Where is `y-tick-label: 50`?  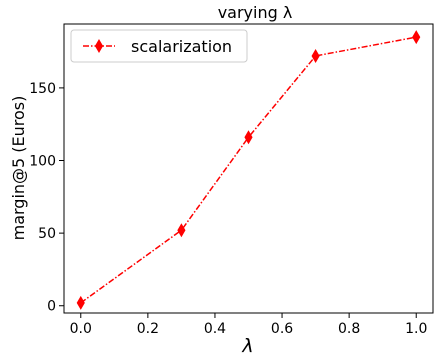 y-tick-label: 50 is located at coordinates (47, 234).